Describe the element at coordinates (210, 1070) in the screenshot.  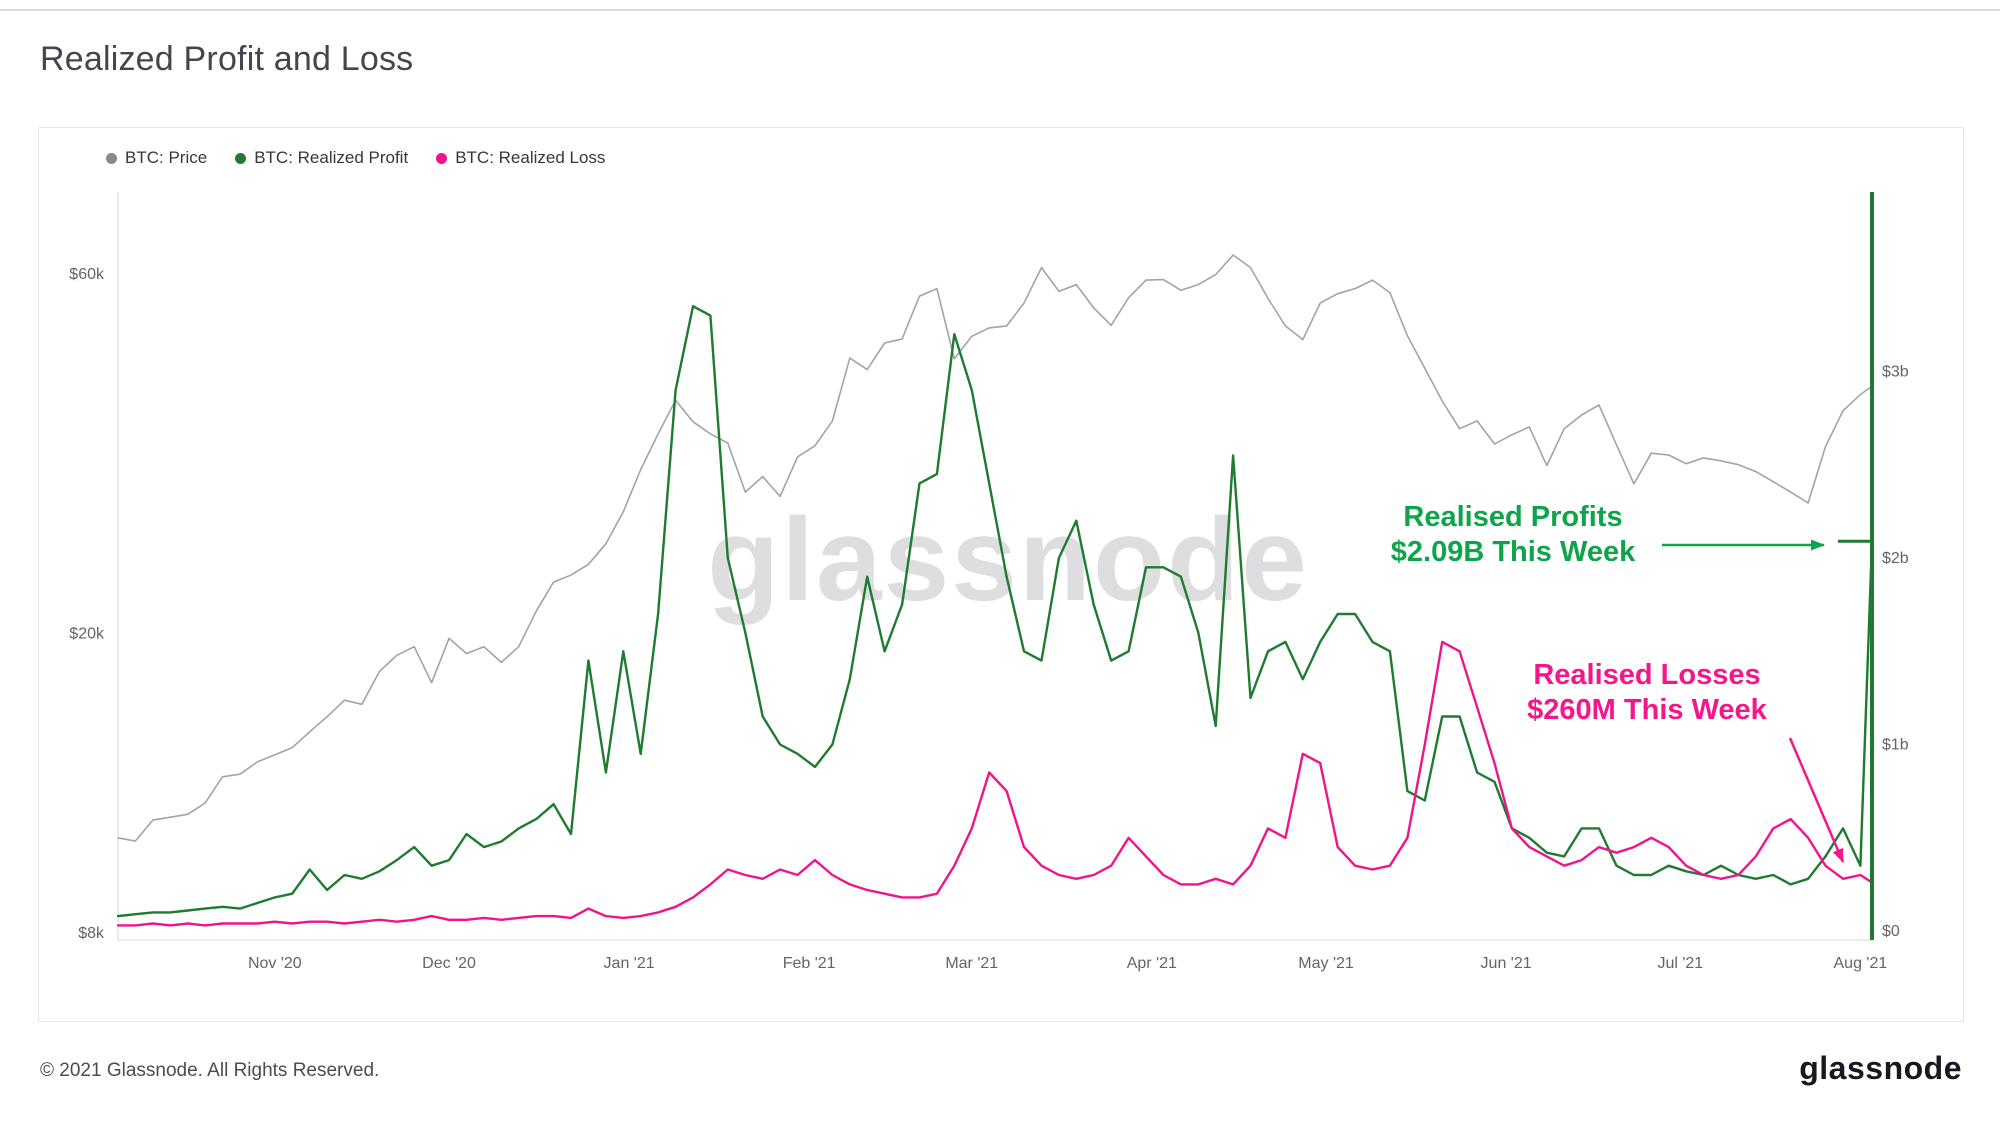
I see `footer-copyright: © 2021 Glassnode. All Rights Reserved.` at that location.